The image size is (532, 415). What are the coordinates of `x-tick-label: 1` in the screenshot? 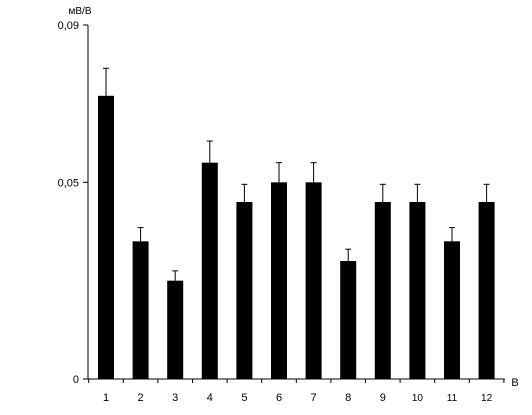 It's located at (106, 398).